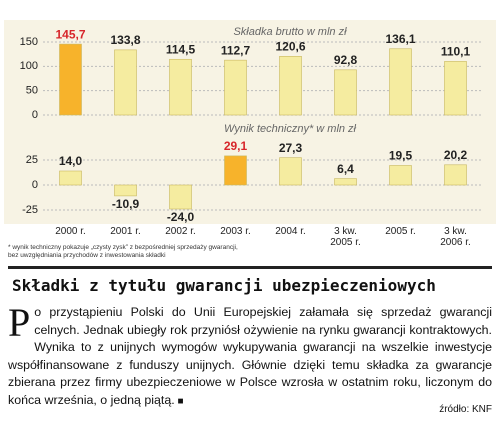 The height and width of the screenshot is (428, 500). I want to click on value-label: 110,1, so click(456, 52).